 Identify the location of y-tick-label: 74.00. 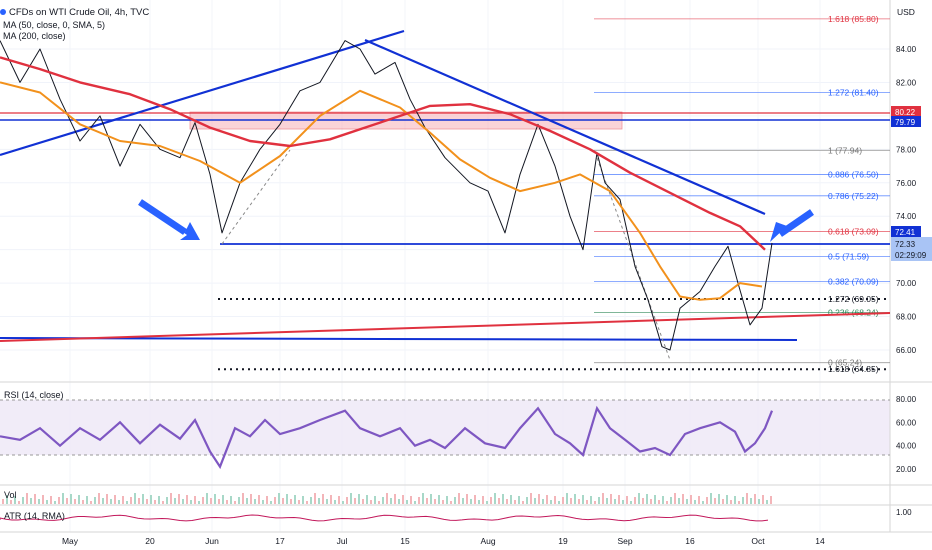
(906, 216).